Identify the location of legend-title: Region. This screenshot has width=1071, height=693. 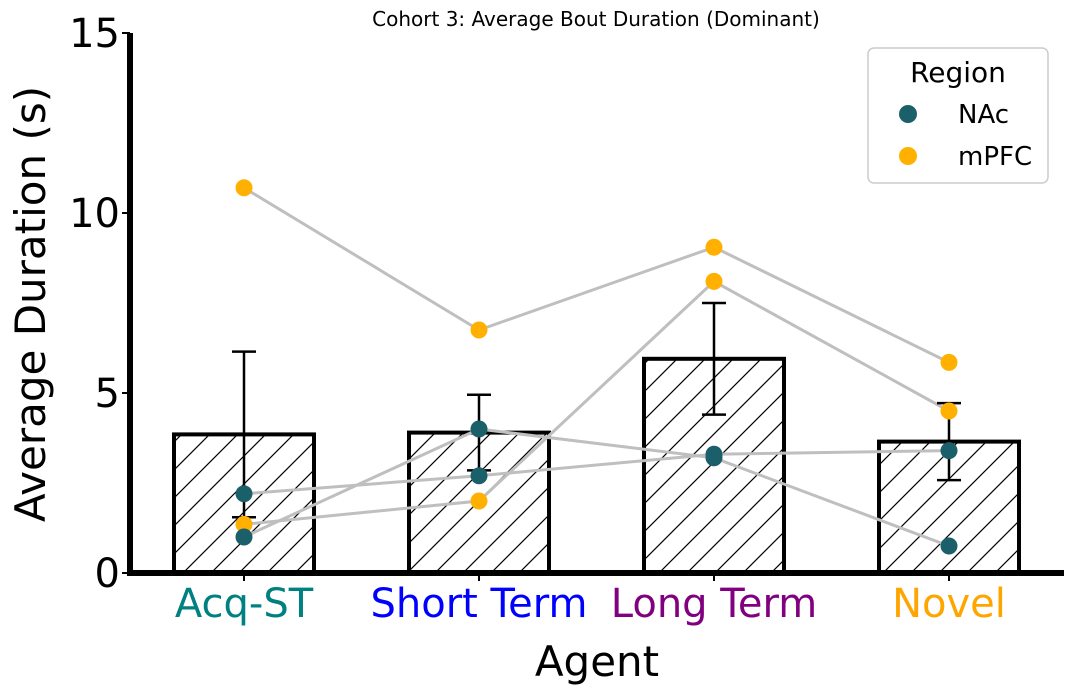
(958, 72).